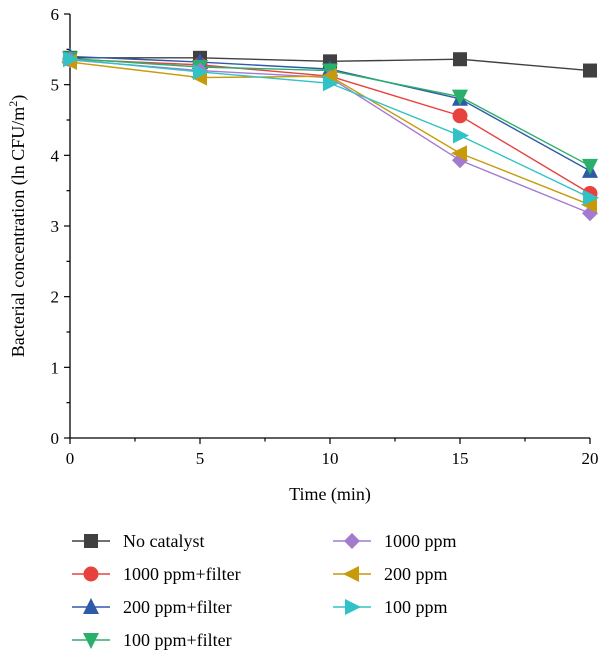  What do you see at coordinates (177, 607) in the screenshot?
I see `legend-label: 200 ppm+filter` at bounding box center [177, 607].